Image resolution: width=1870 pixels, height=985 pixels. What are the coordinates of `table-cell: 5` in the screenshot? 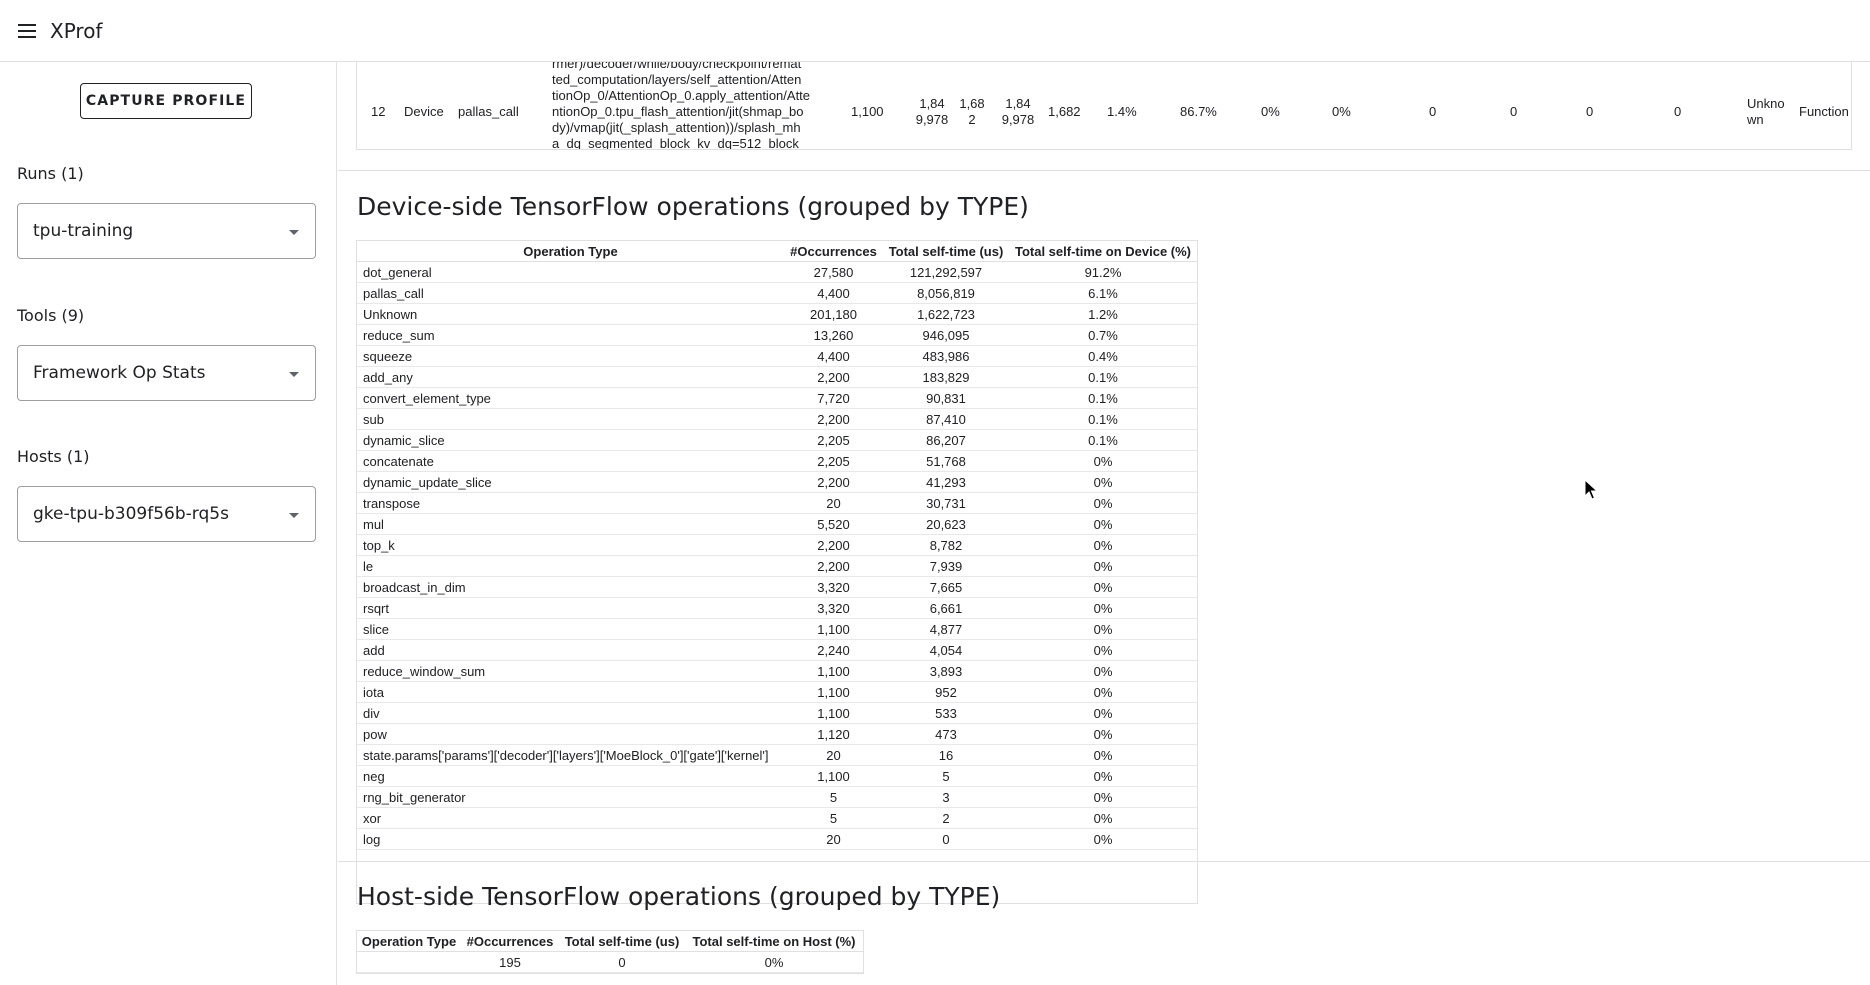 It's located at (833, 797).